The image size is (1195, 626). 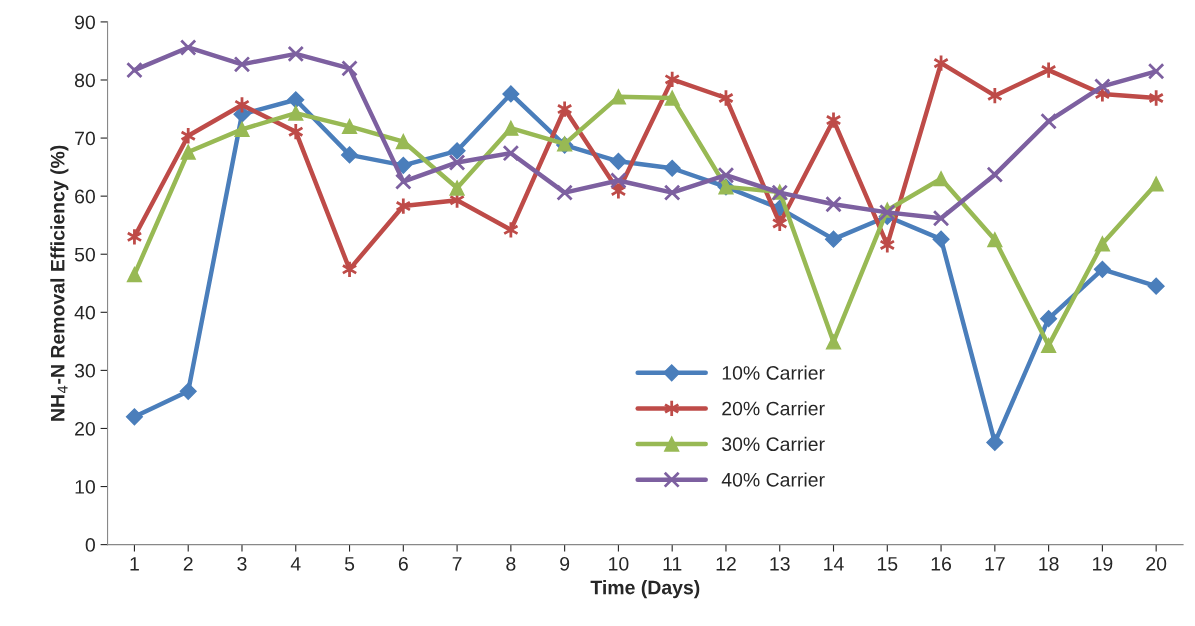 I want to click on x-tick-label: 8, so click(x=511, y=563).